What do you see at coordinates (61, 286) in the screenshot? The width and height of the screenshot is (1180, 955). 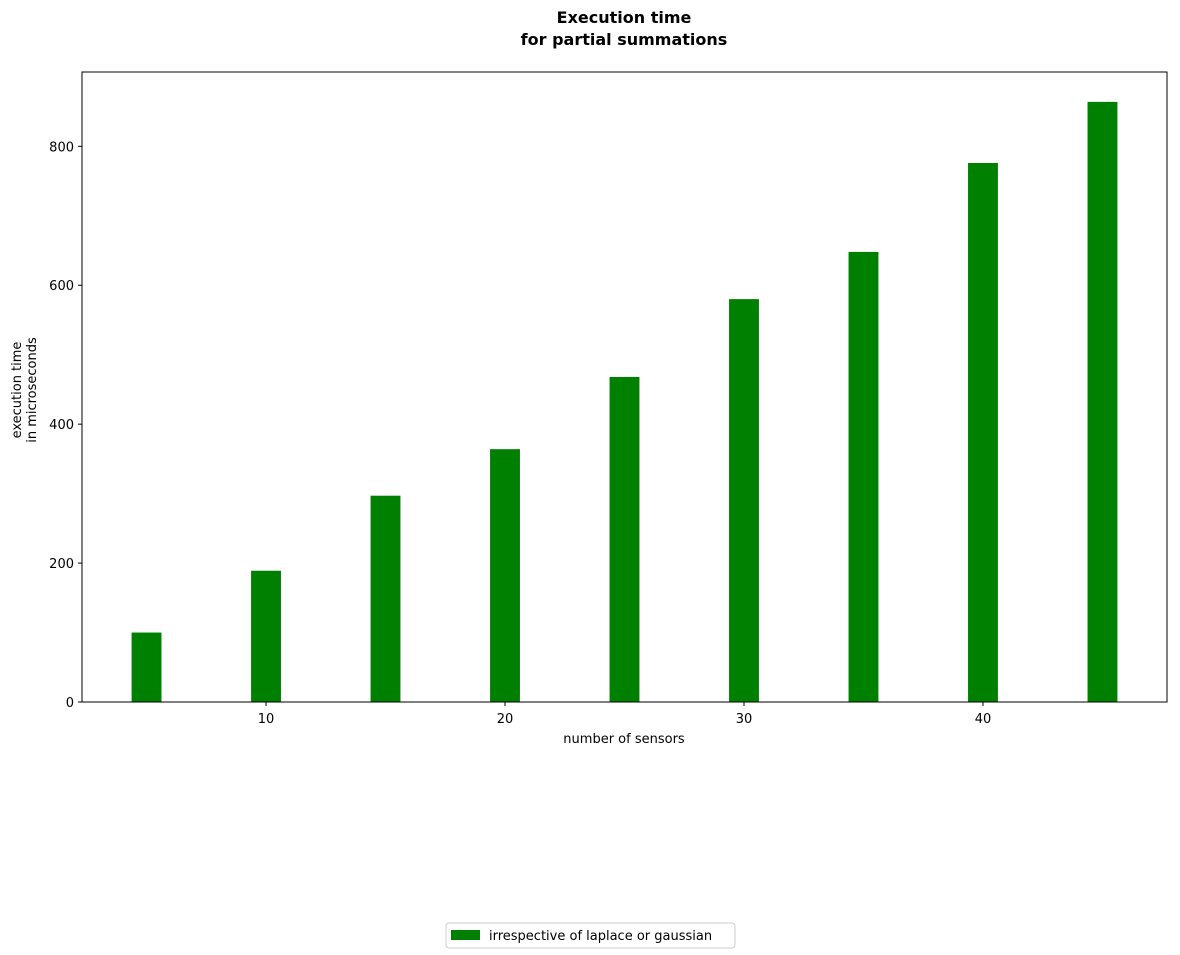 I see `y-tick-label-600: 600` at bounding box center [61, 286].